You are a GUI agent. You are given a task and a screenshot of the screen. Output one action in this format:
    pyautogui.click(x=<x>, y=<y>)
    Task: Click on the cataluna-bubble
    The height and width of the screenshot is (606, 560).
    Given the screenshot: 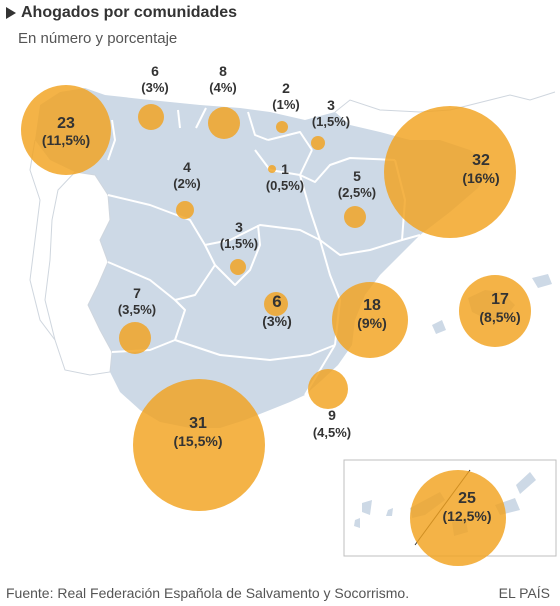 What is the action you would take?
    pyautogui.click(x=450, y=172)
    